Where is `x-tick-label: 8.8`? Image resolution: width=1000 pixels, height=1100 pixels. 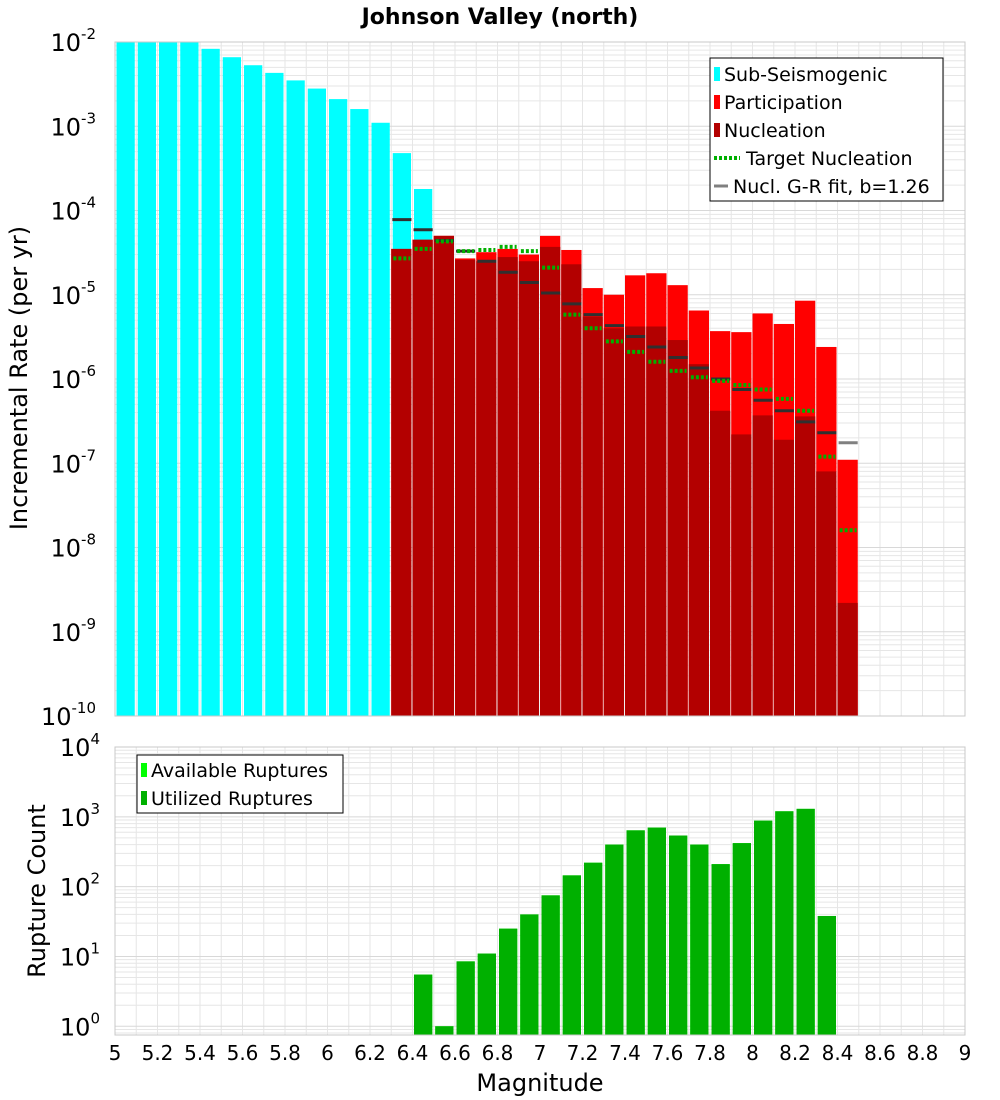
x-tick-label: 8.8 is located at coordinates (923, 1053).